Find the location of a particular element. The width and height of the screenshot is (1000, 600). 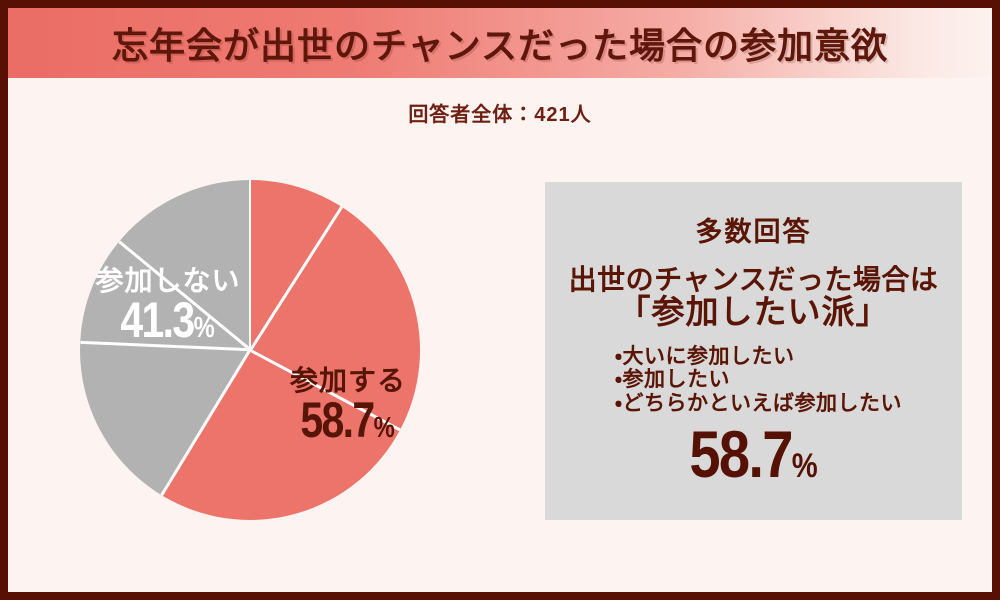

pie-label-participate: 参加する 58.7% is located at coordinates (348, 406).